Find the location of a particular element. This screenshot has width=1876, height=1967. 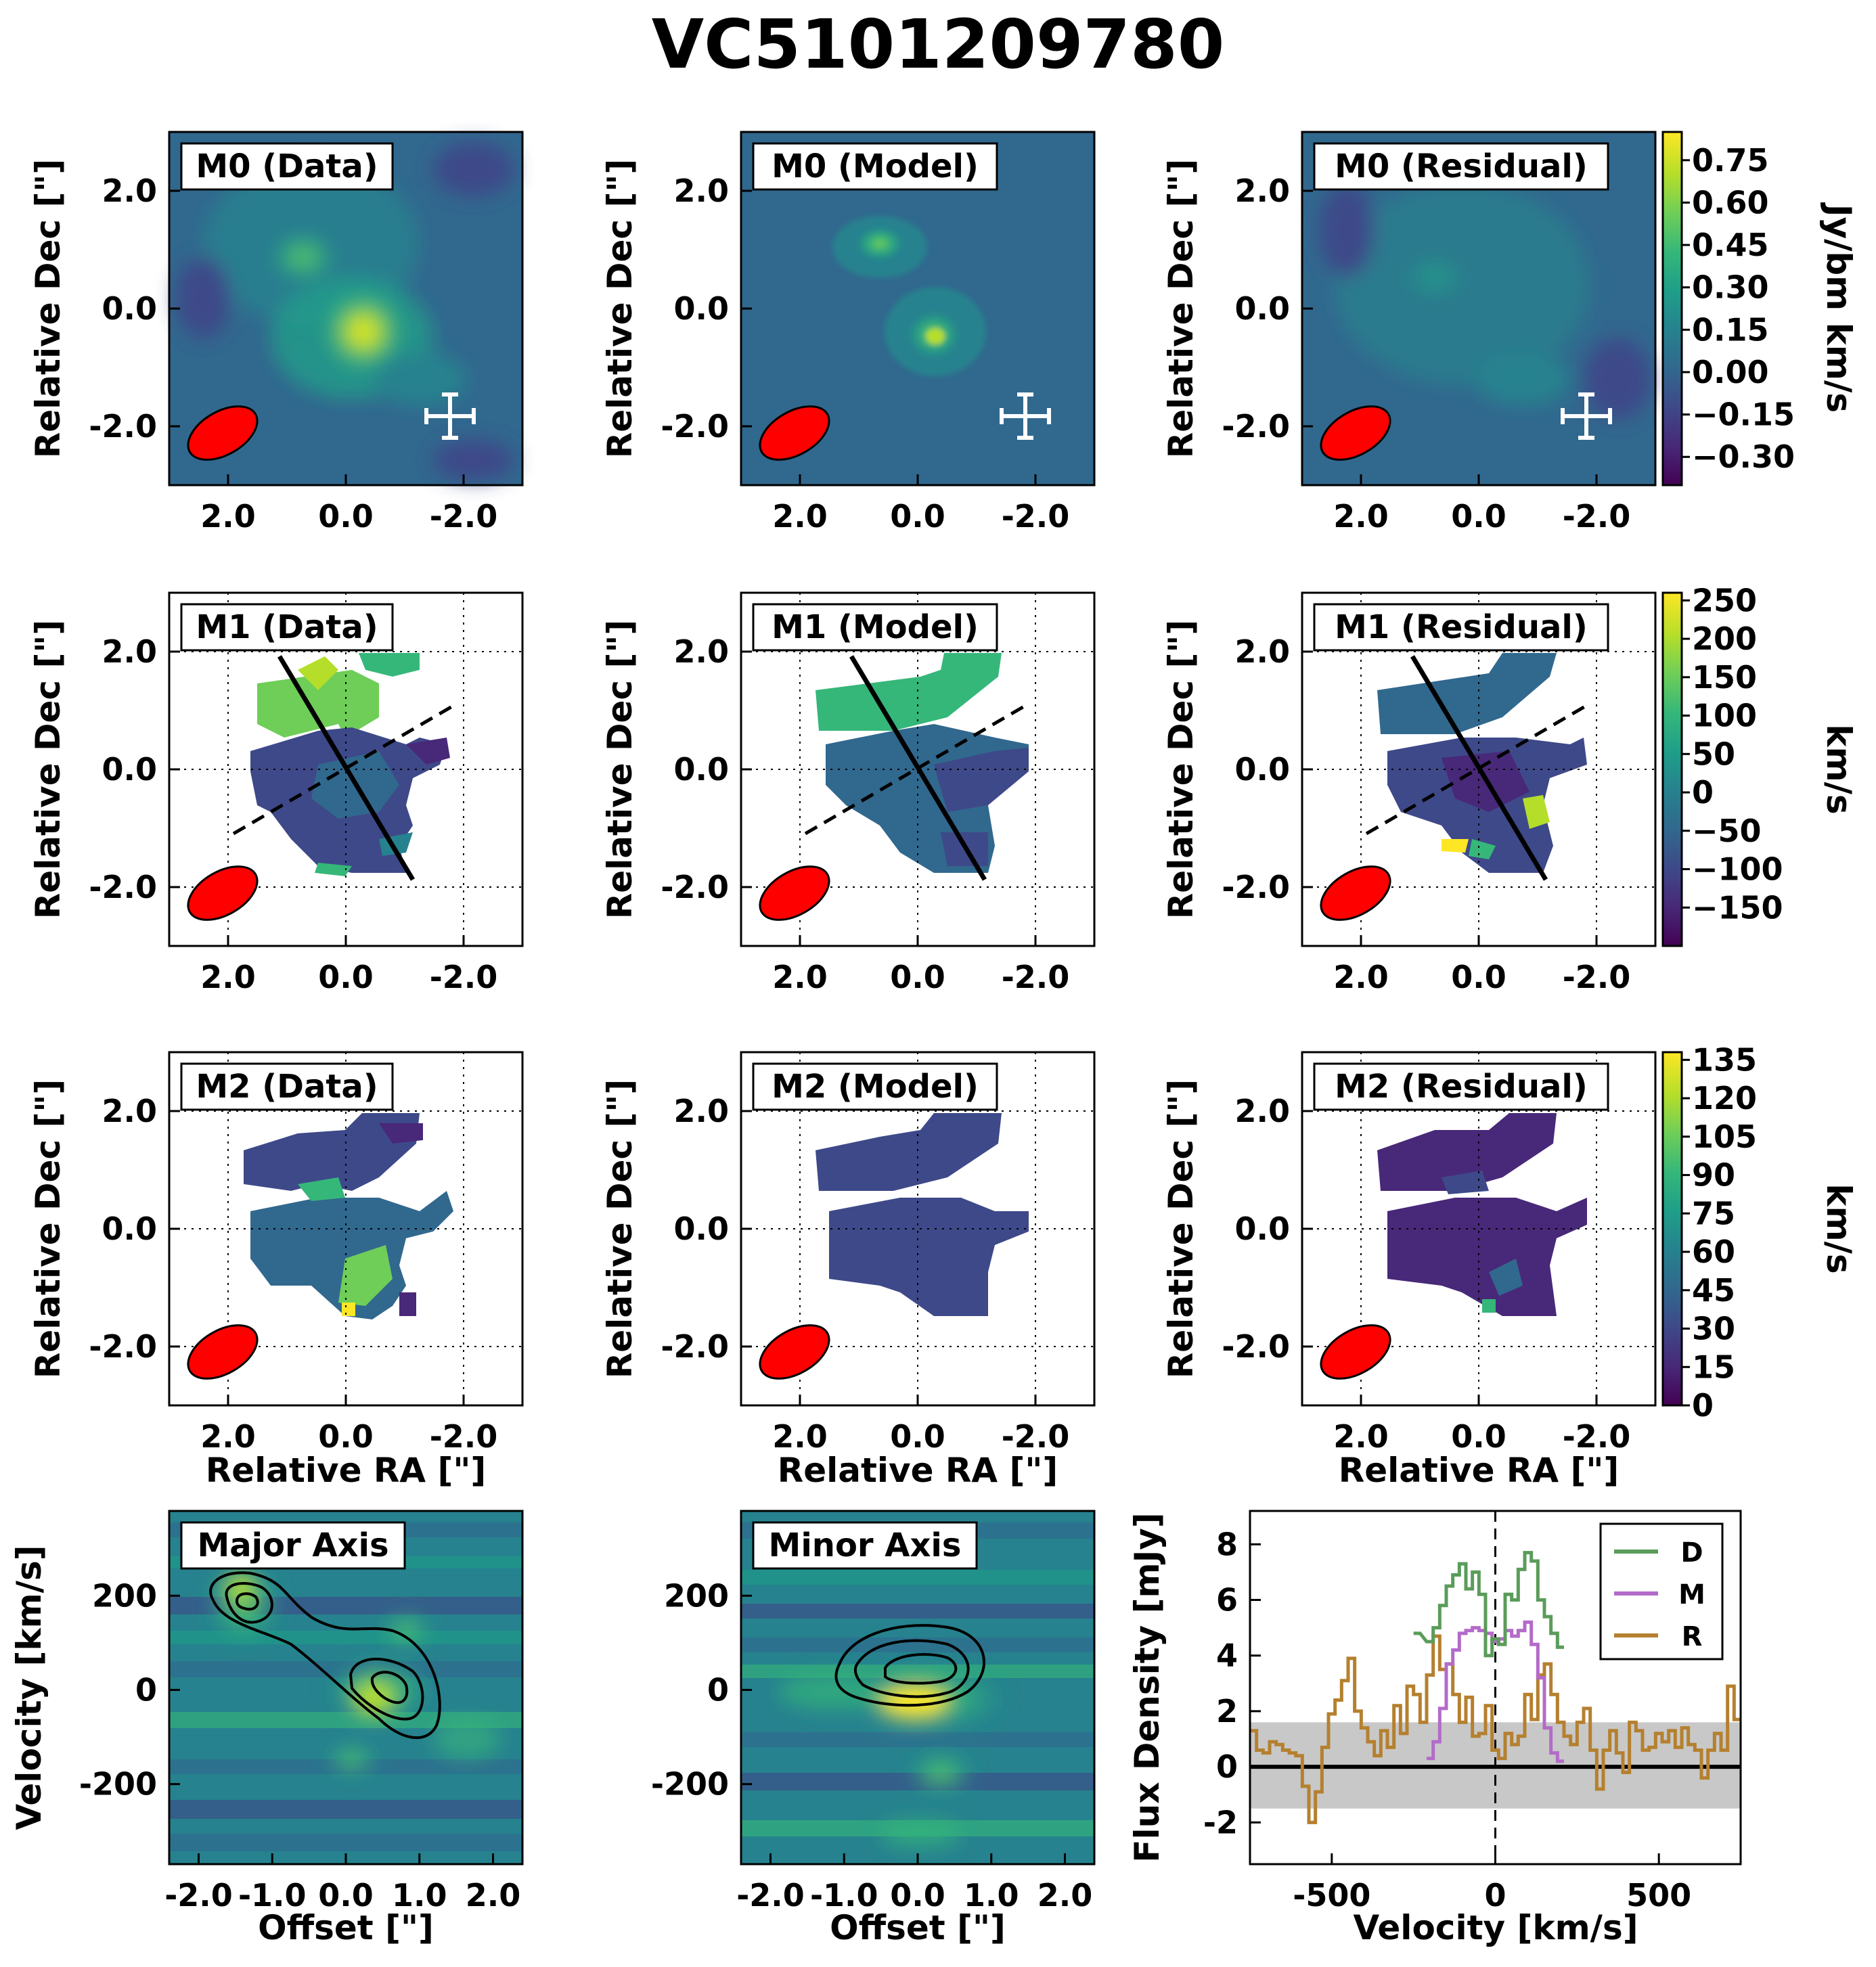

pv-ytick-label: -200 is located at coordinates (118, 1784).